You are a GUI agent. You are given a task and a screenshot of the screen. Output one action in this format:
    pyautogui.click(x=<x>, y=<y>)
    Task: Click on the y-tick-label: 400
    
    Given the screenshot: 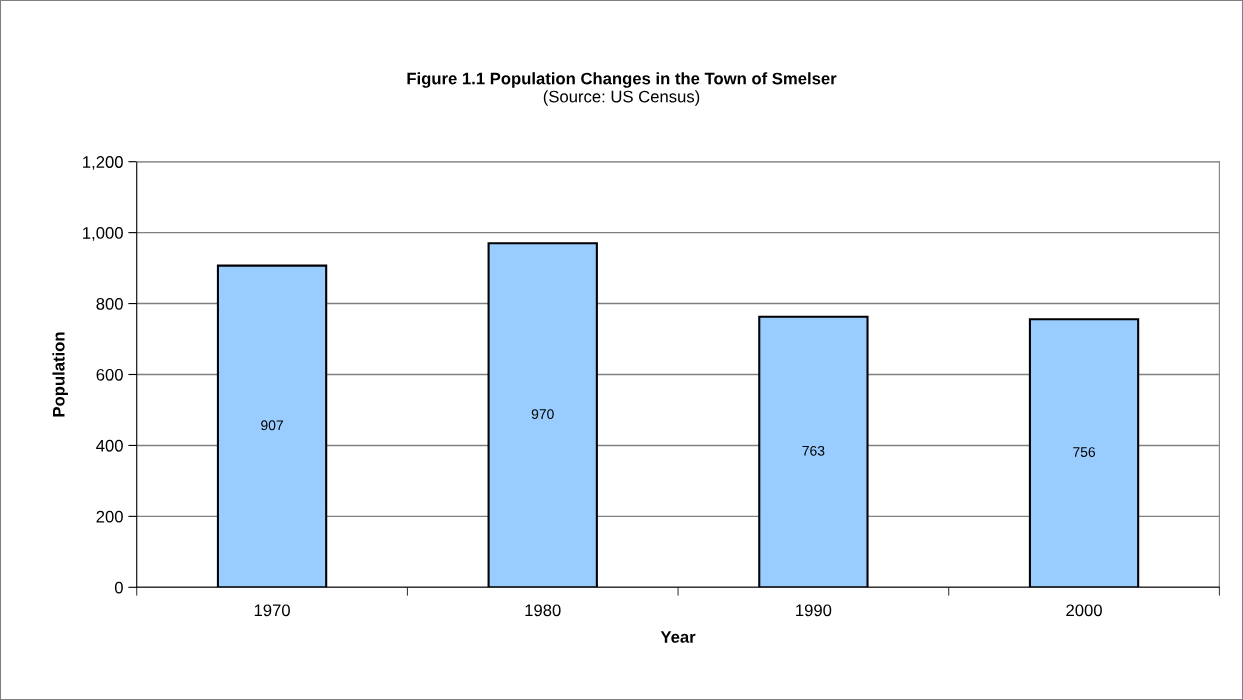 What is the action you would take?
    pyautogui.click(x=109, y=445)
    